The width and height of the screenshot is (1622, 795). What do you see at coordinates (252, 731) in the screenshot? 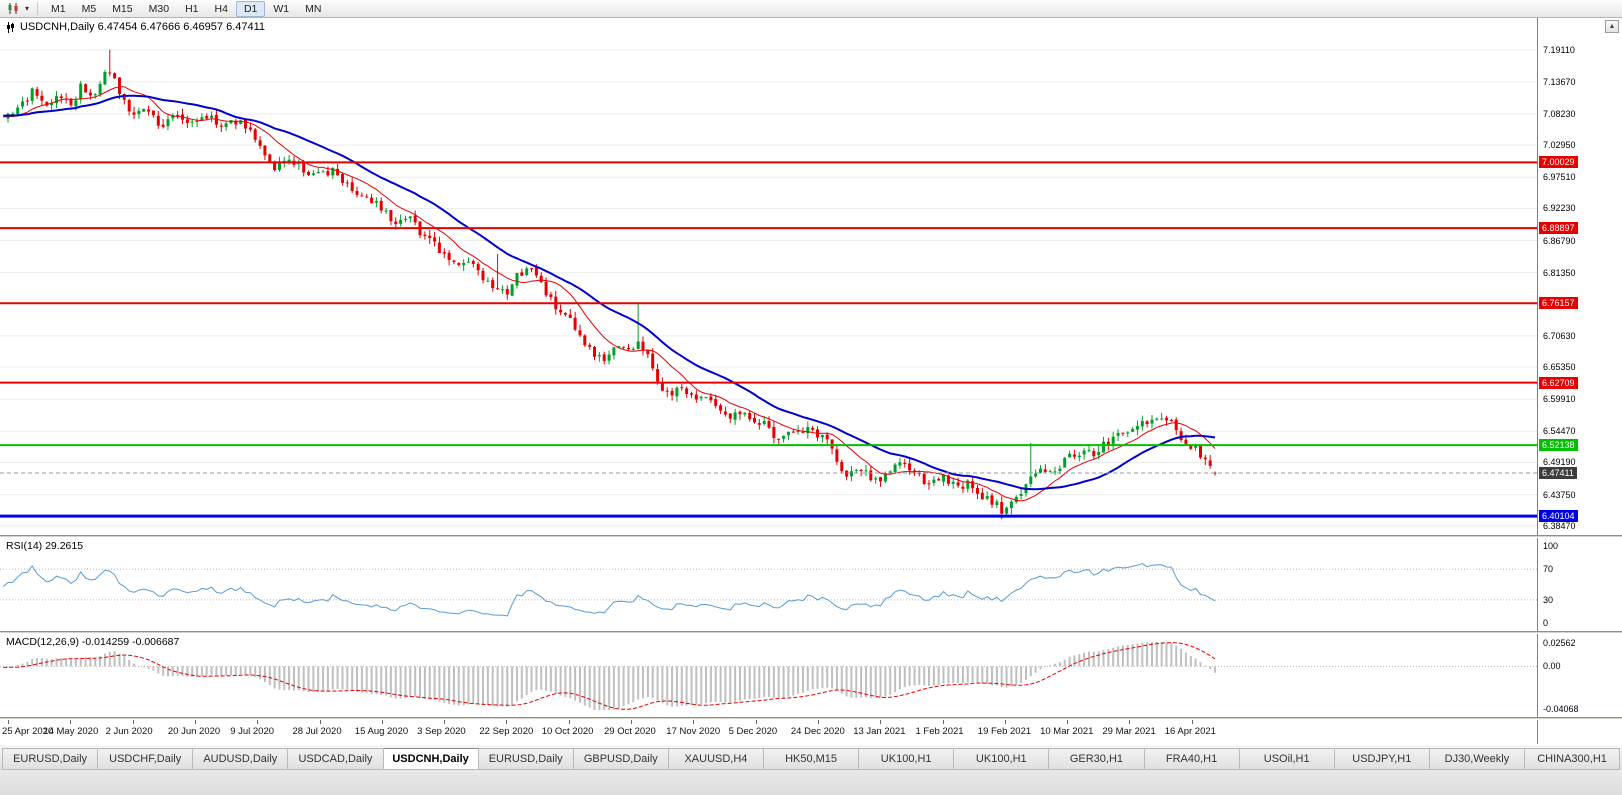
I see `time-axis-label: 9 Jul 2020` at bounding box center [252, 731].